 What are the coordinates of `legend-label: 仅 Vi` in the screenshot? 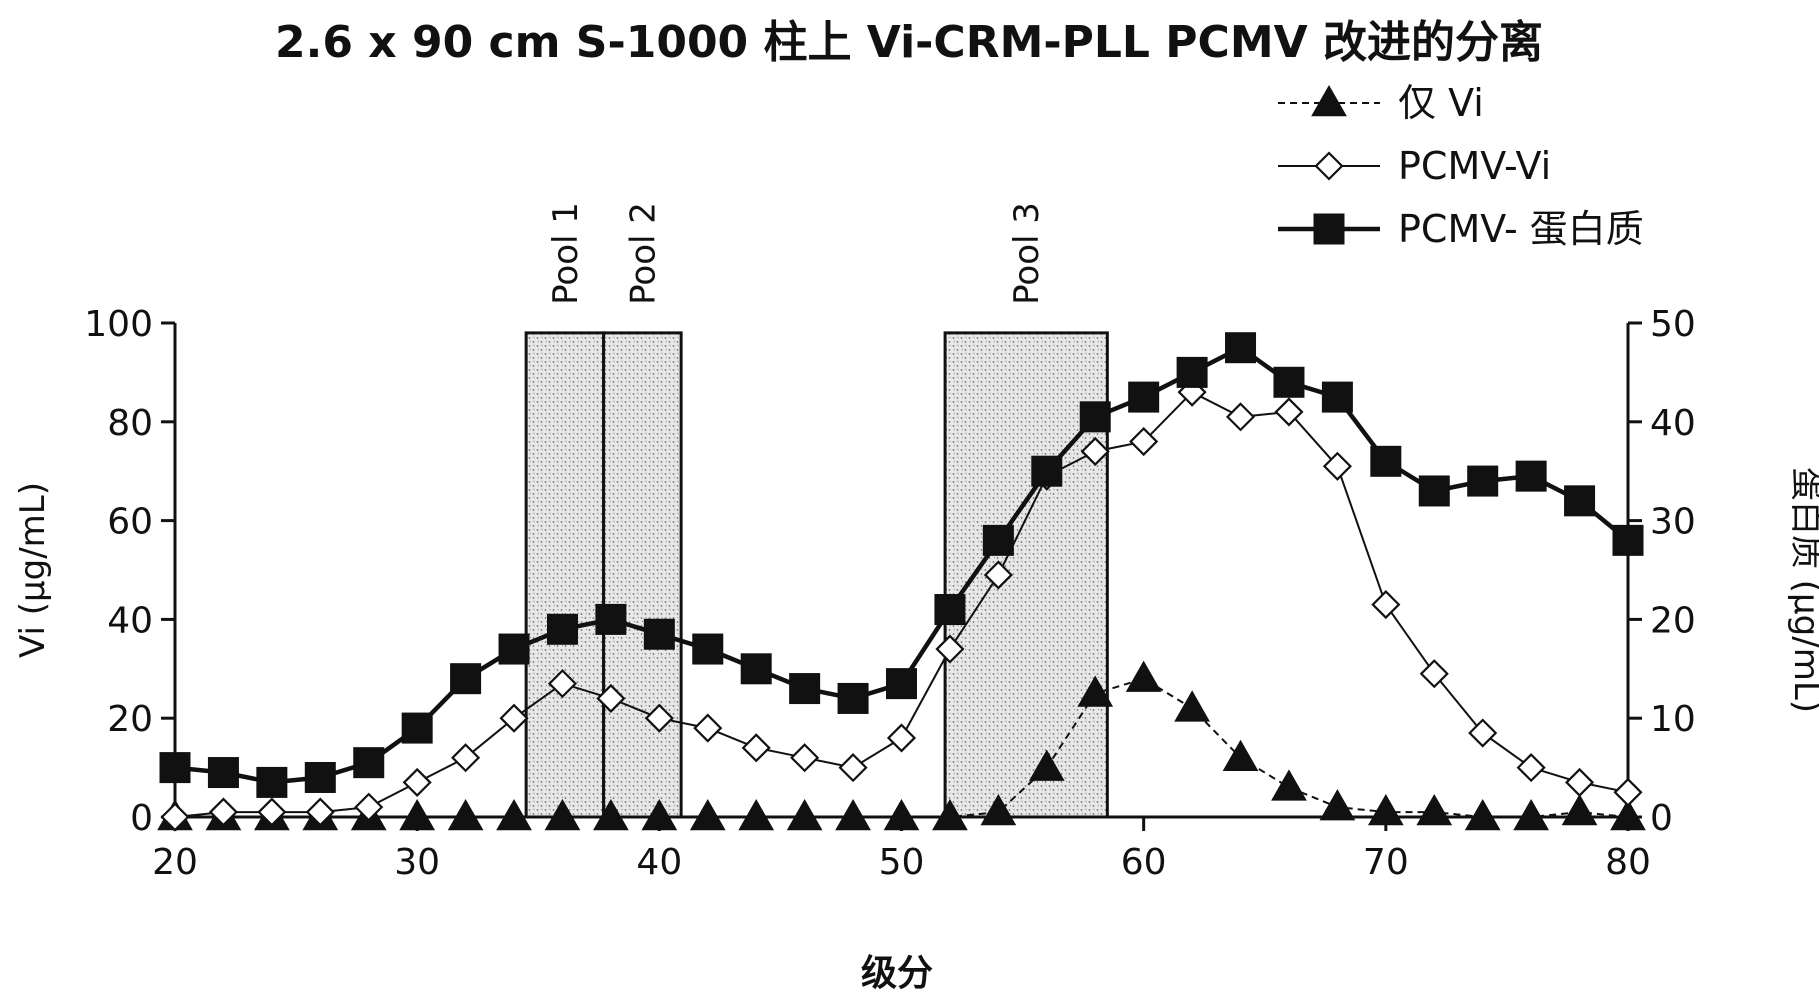 It's located at (1441, 103).